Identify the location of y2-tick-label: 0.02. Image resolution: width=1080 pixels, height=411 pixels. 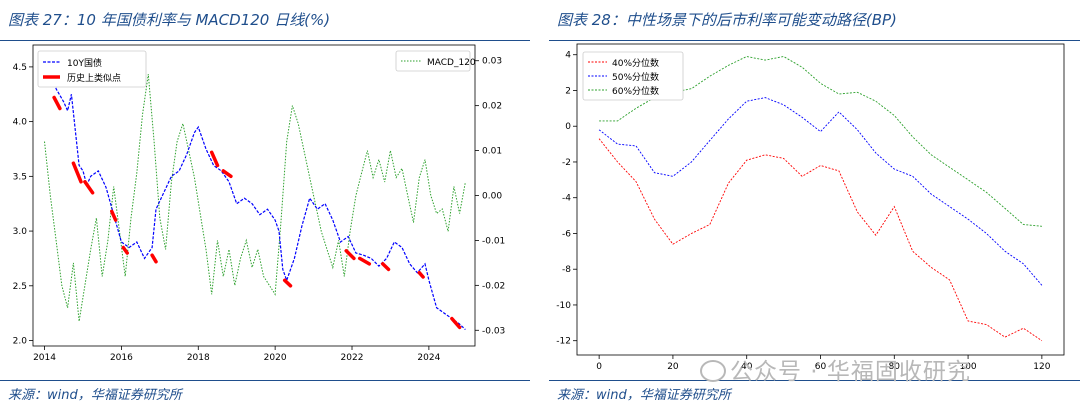
(492, 107).